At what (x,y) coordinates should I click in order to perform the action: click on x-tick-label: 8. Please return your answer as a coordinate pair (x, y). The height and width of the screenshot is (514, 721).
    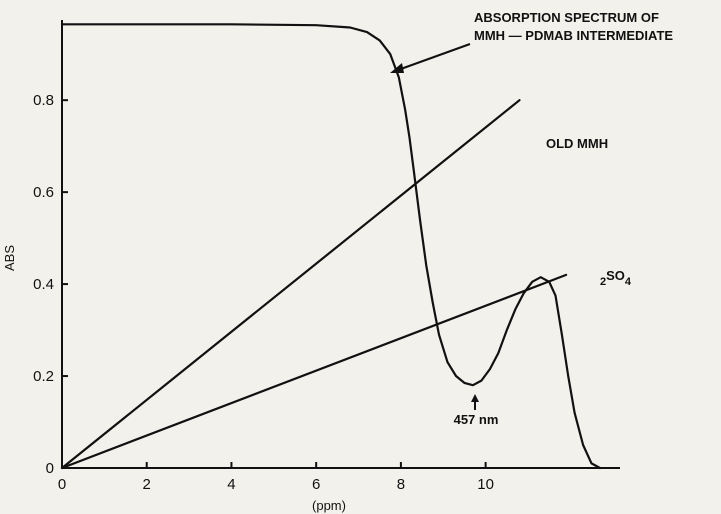
    Looking at the image, I should click on (401, 484).